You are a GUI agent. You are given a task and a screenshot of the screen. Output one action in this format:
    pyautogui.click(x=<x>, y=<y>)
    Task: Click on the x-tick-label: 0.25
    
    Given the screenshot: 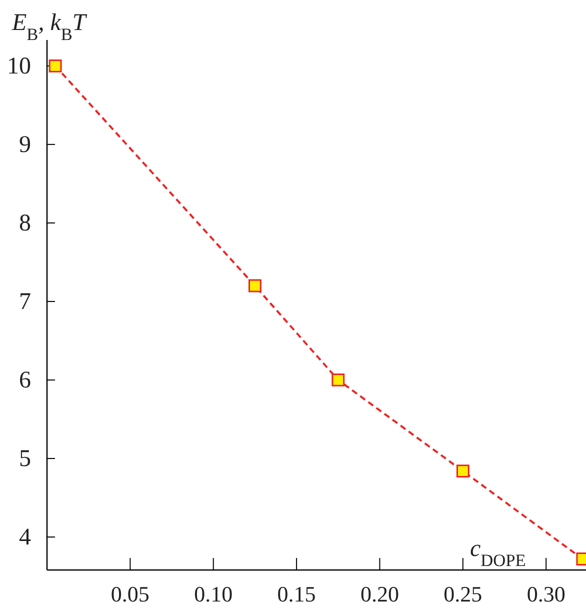 What is the action you would take?
    pyautogui.click(x=463, y=594)
    